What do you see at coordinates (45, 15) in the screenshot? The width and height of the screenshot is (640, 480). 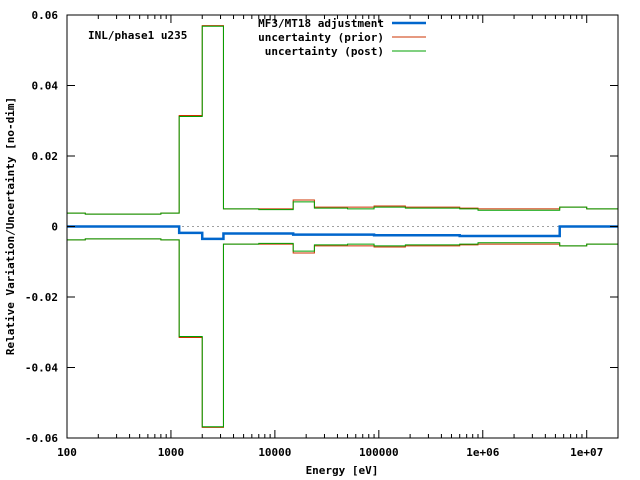 I see `y-tick-label: 0.06` at bounding box center [45, 15].